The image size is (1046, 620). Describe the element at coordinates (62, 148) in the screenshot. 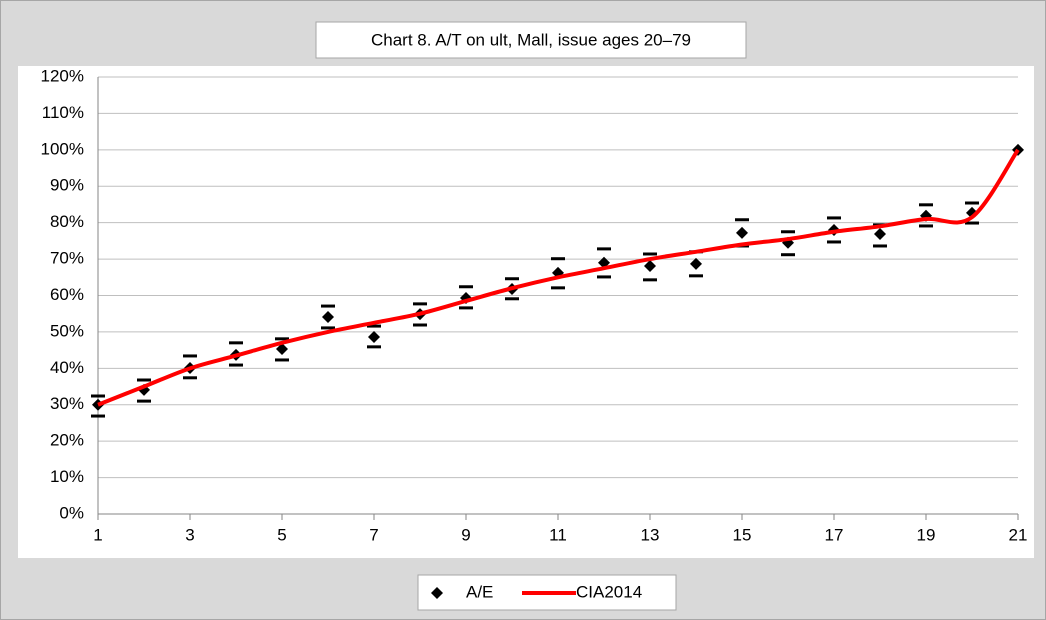

I see `y-tick-label: 100%` at that location.